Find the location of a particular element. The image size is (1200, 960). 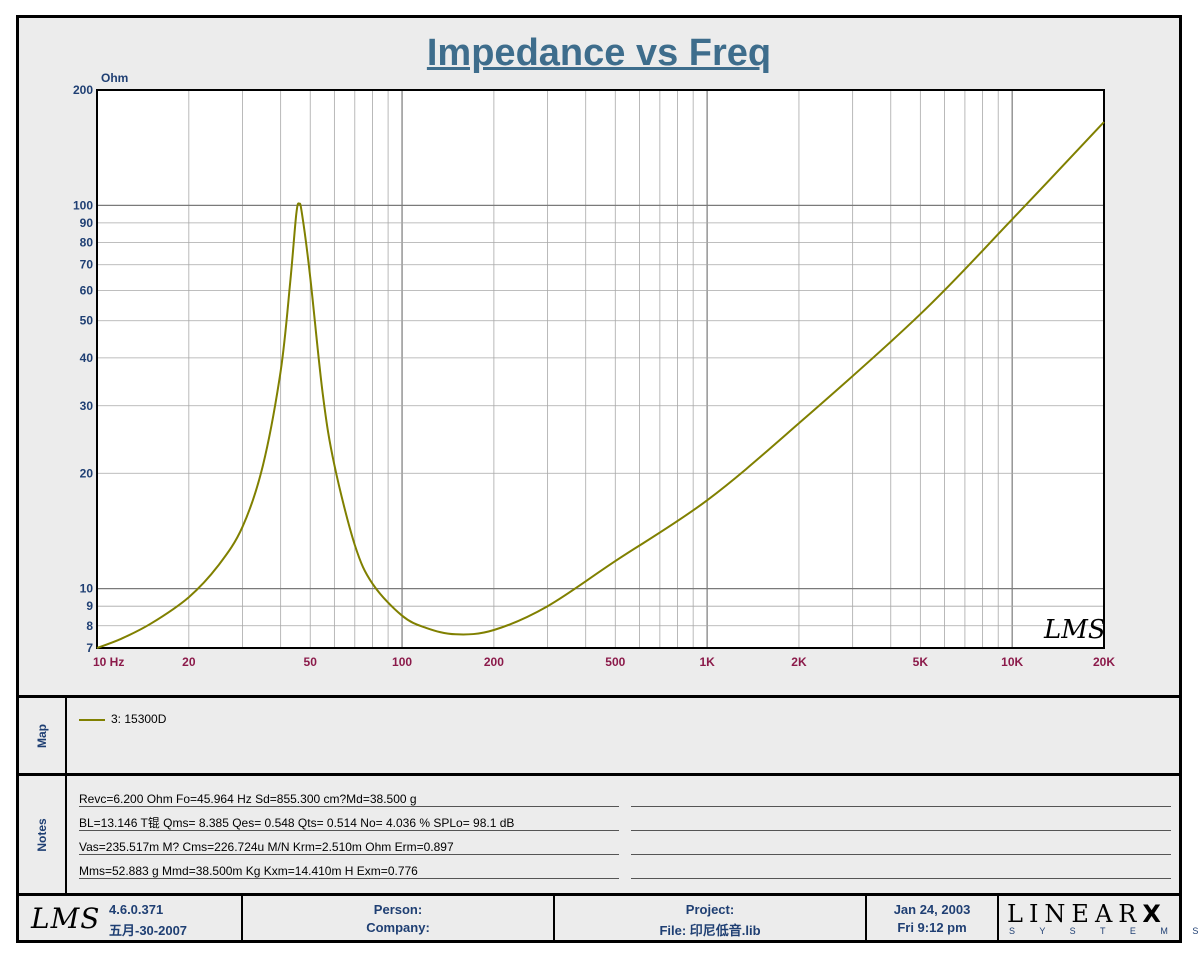

linearx-systems: S Y S T E M S is located at coordinates (1104, 931).